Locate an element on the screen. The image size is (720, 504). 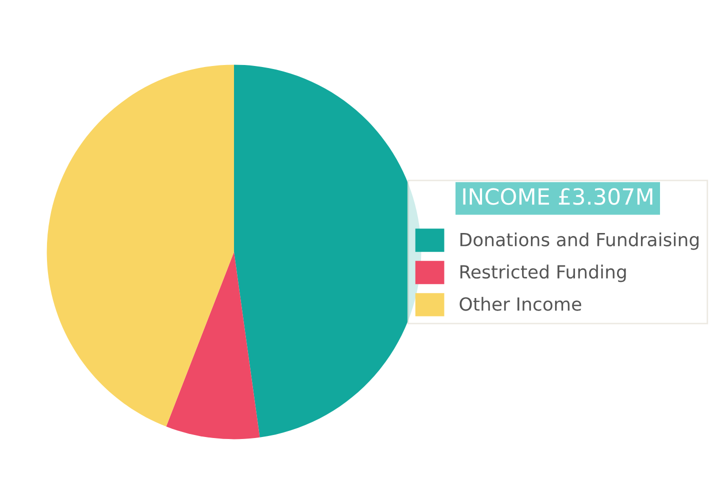
legend-label: Donations and Fundraising is located at coordinates (579, 241).